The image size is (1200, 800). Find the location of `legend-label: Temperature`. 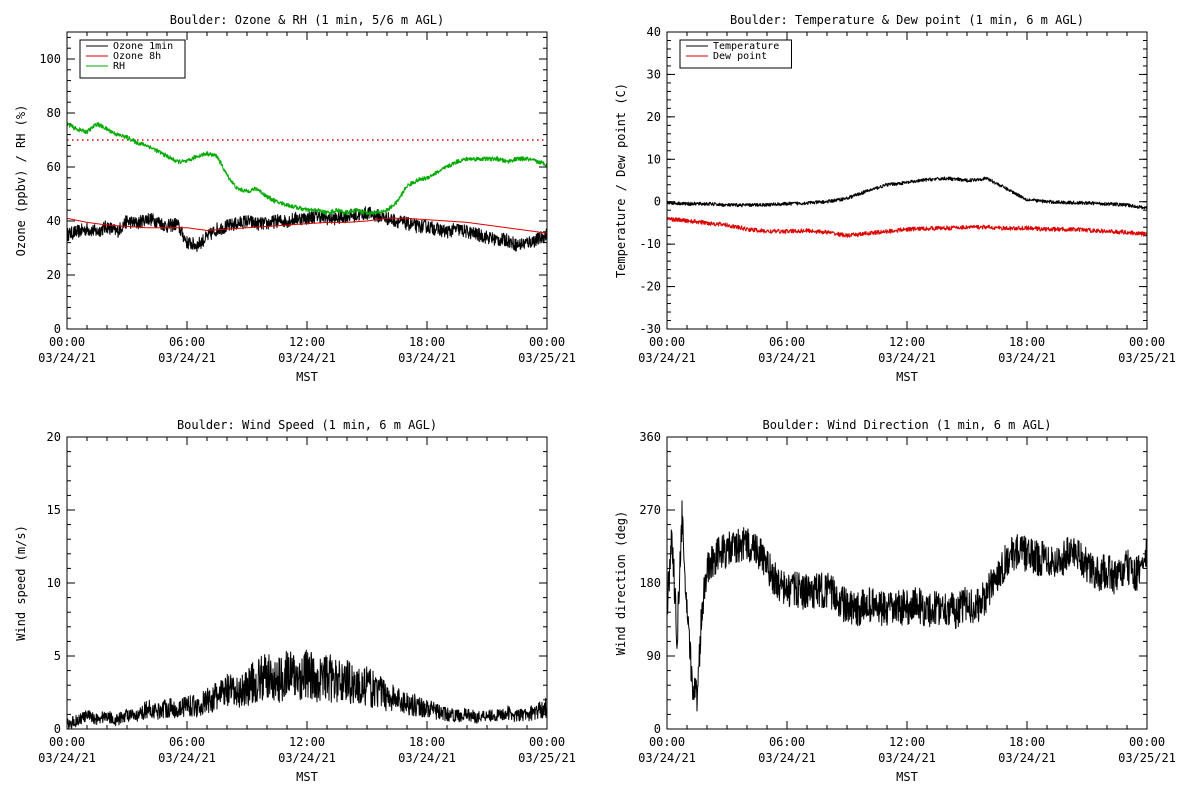

legend-label: Temperature is located at coordinates (746, 46).